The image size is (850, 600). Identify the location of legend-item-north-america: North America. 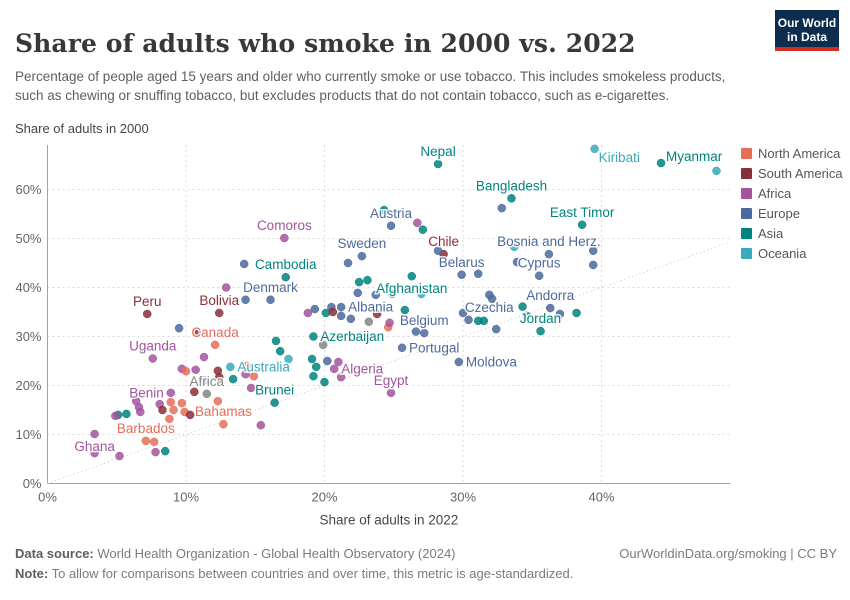
(792, 153).